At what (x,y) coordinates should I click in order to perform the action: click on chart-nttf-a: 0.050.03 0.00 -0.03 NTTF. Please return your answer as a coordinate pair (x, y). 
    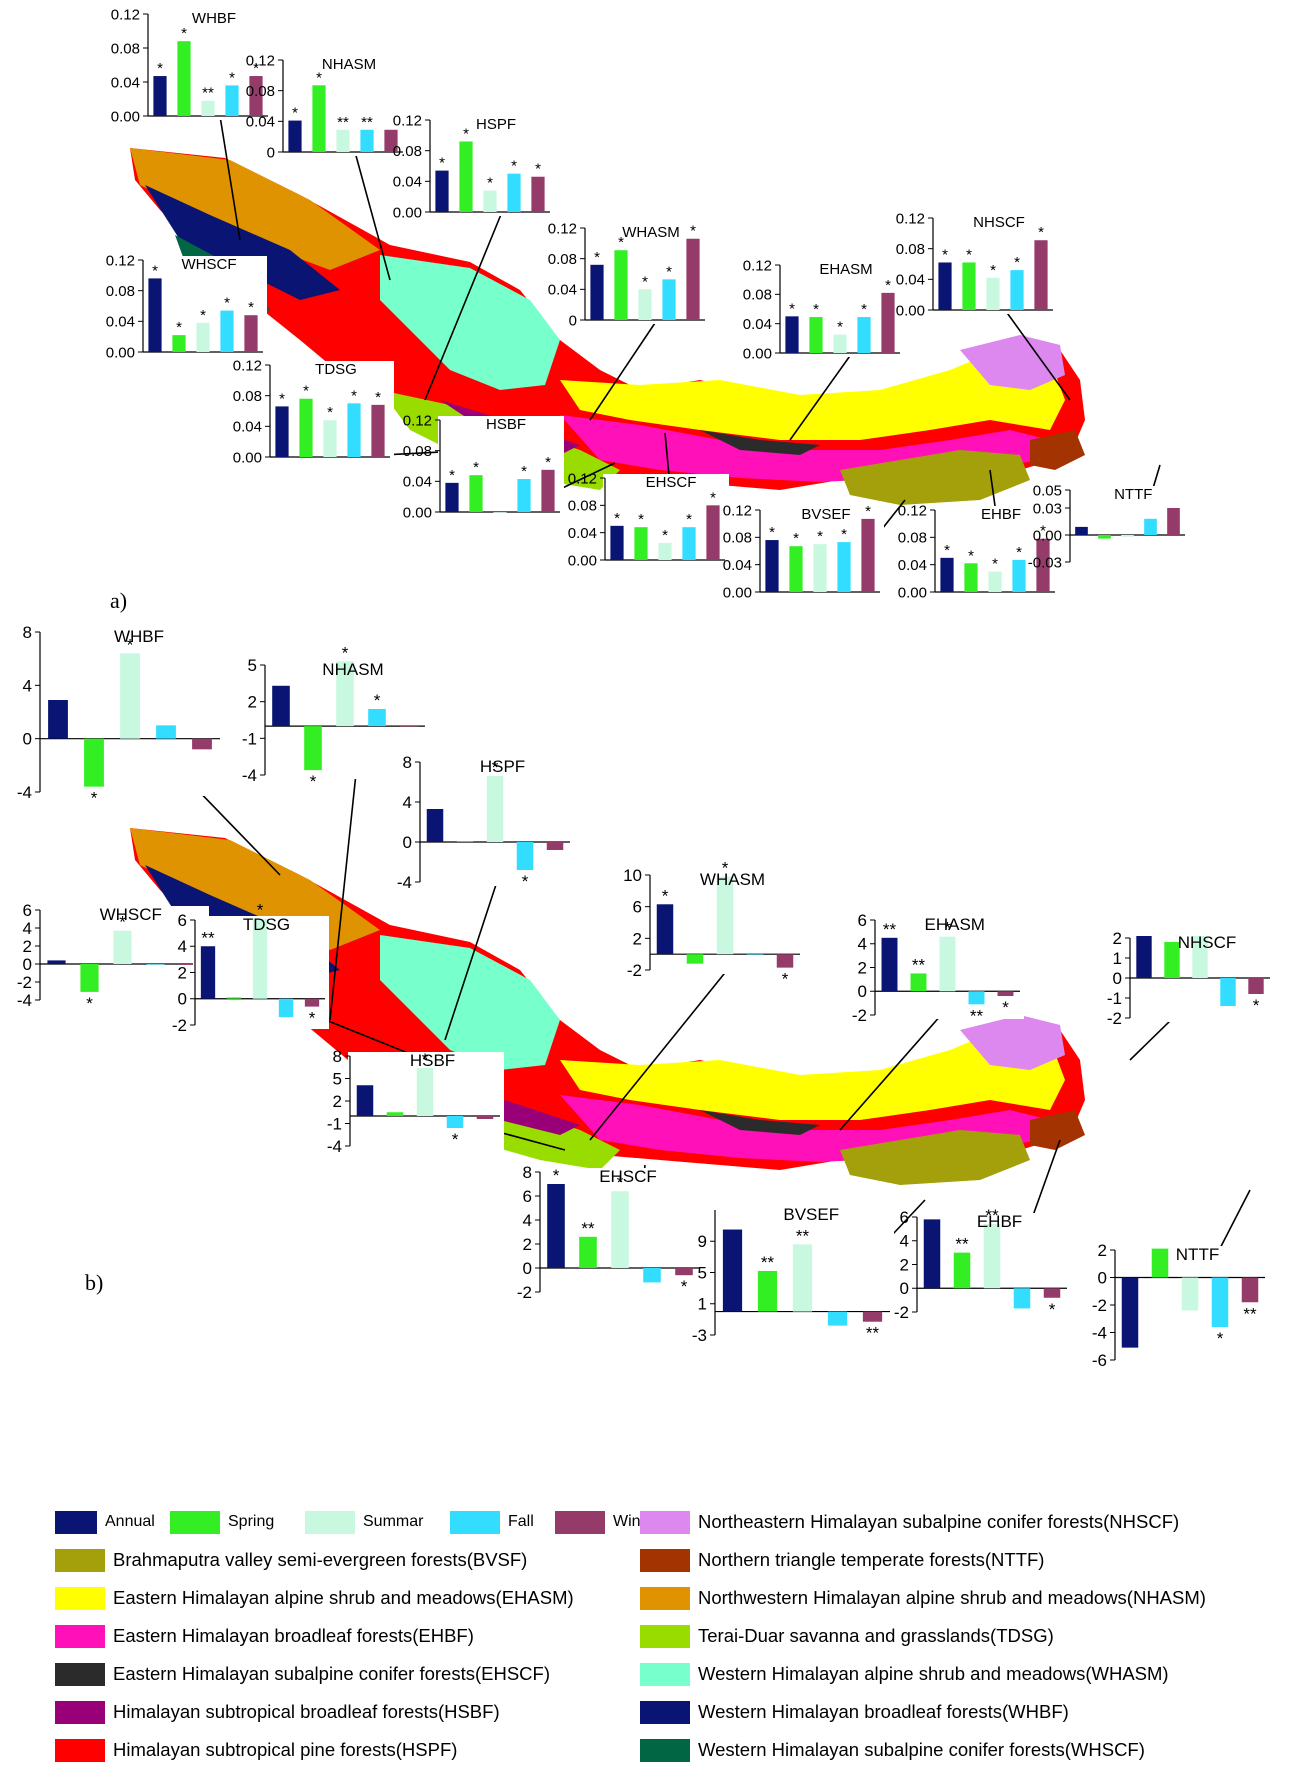
    Looking at the image, I should click on (1108, 526).